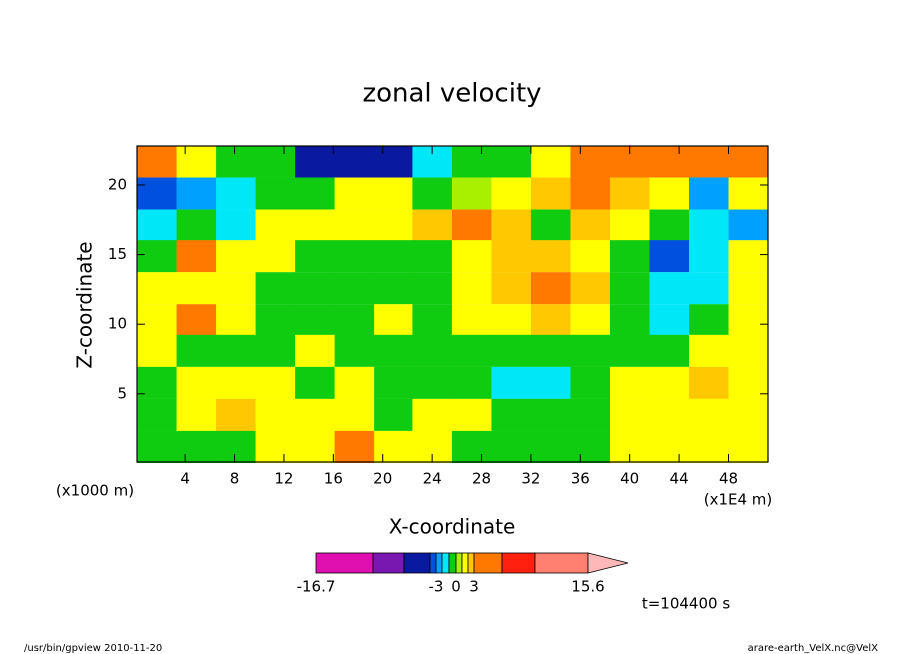 The image size is (904, 654). What do you see at coordinates (474, 587) in the screenshot?
I see `colorbar-label: 3` at bounding box center [474, 587].